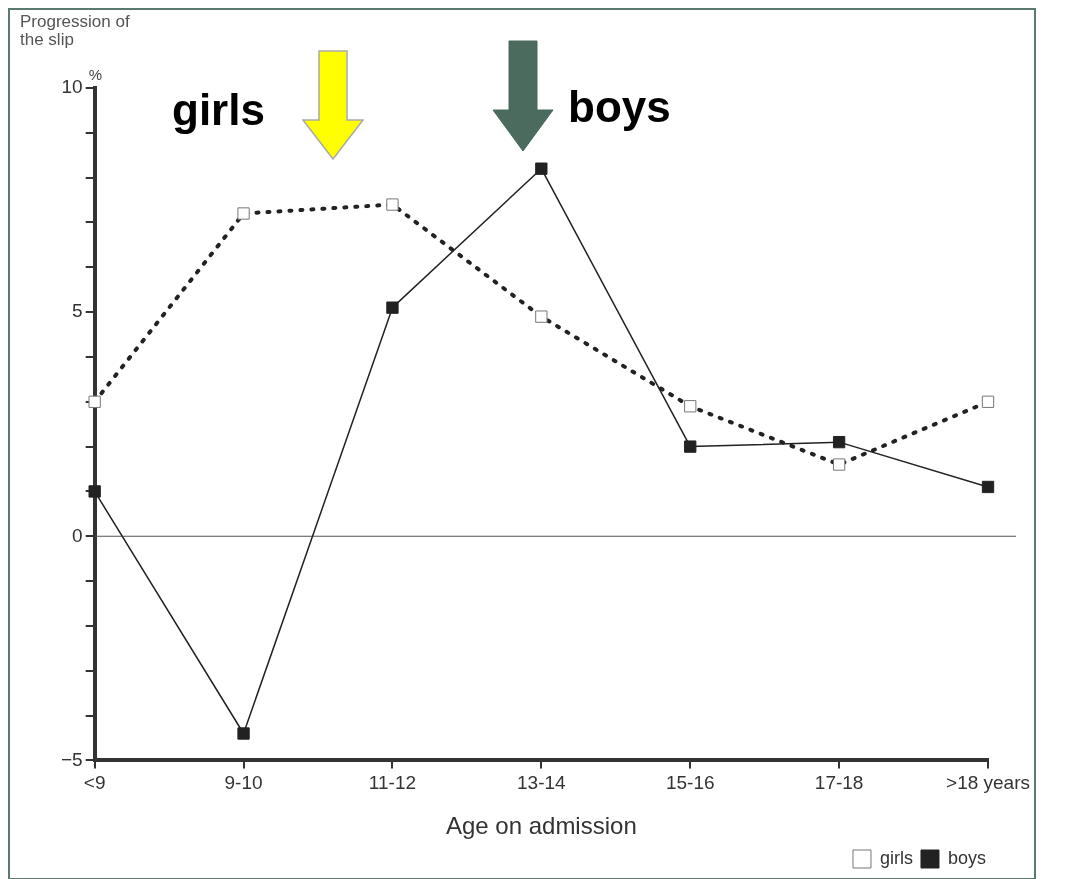 This screenshot has width=1080, height=879. Describe the element at coordinates (690, 783) in the screenshot. I see `x-tick-label: 15-16` at that location.